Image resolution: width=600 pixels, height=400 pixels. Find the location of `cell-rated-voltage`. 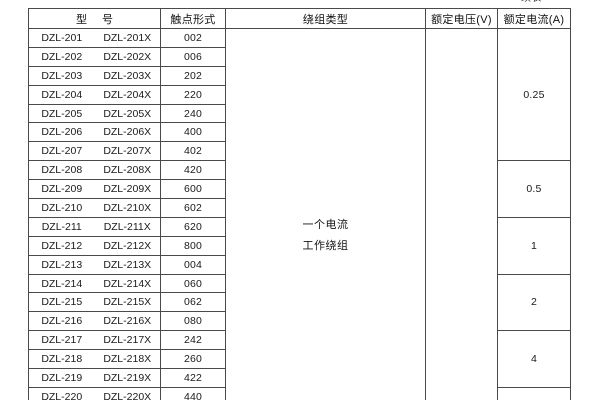

cell-rated-voltage is located at coordinates (461, 214).